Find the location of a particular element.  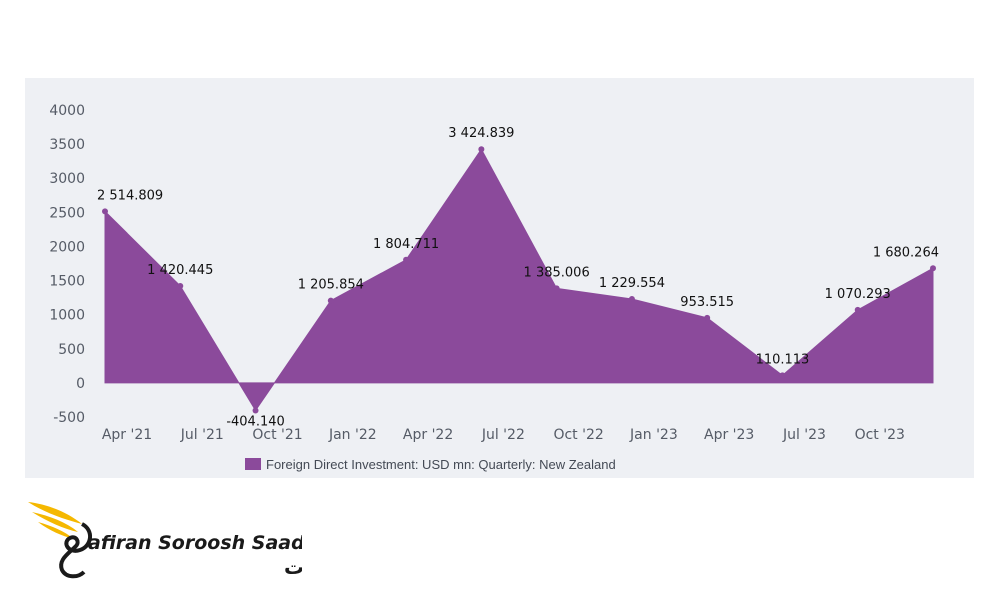

logo: afiran Soroosh Saadat سفیران سروش سعادت is located at coordinates (165, 540).